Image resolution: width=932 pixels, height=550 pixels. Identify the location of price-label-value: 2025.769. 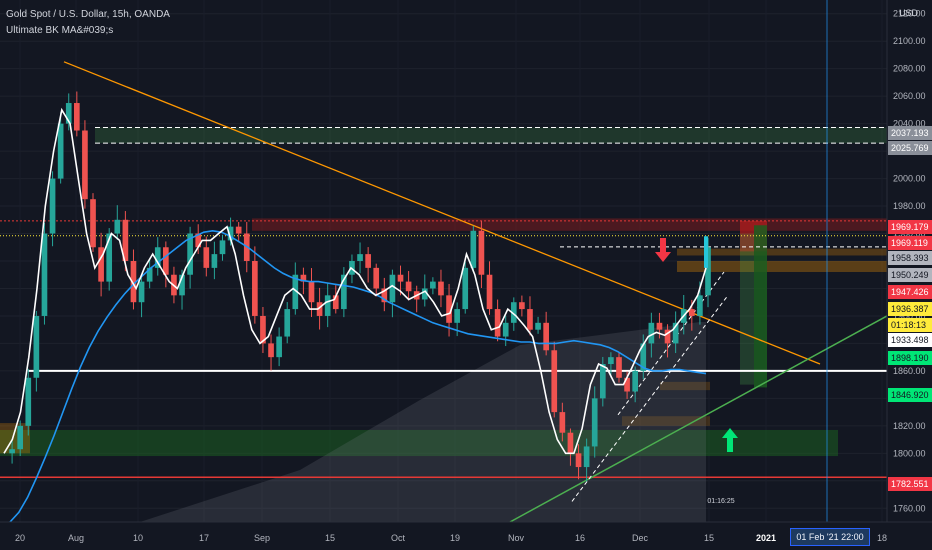
(910, 148).